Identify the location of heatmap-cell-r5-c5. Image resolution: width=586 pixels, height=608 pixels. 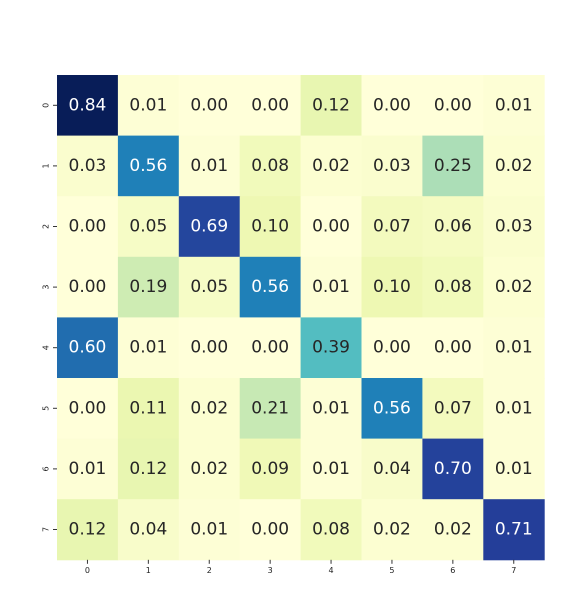
(392, 409).